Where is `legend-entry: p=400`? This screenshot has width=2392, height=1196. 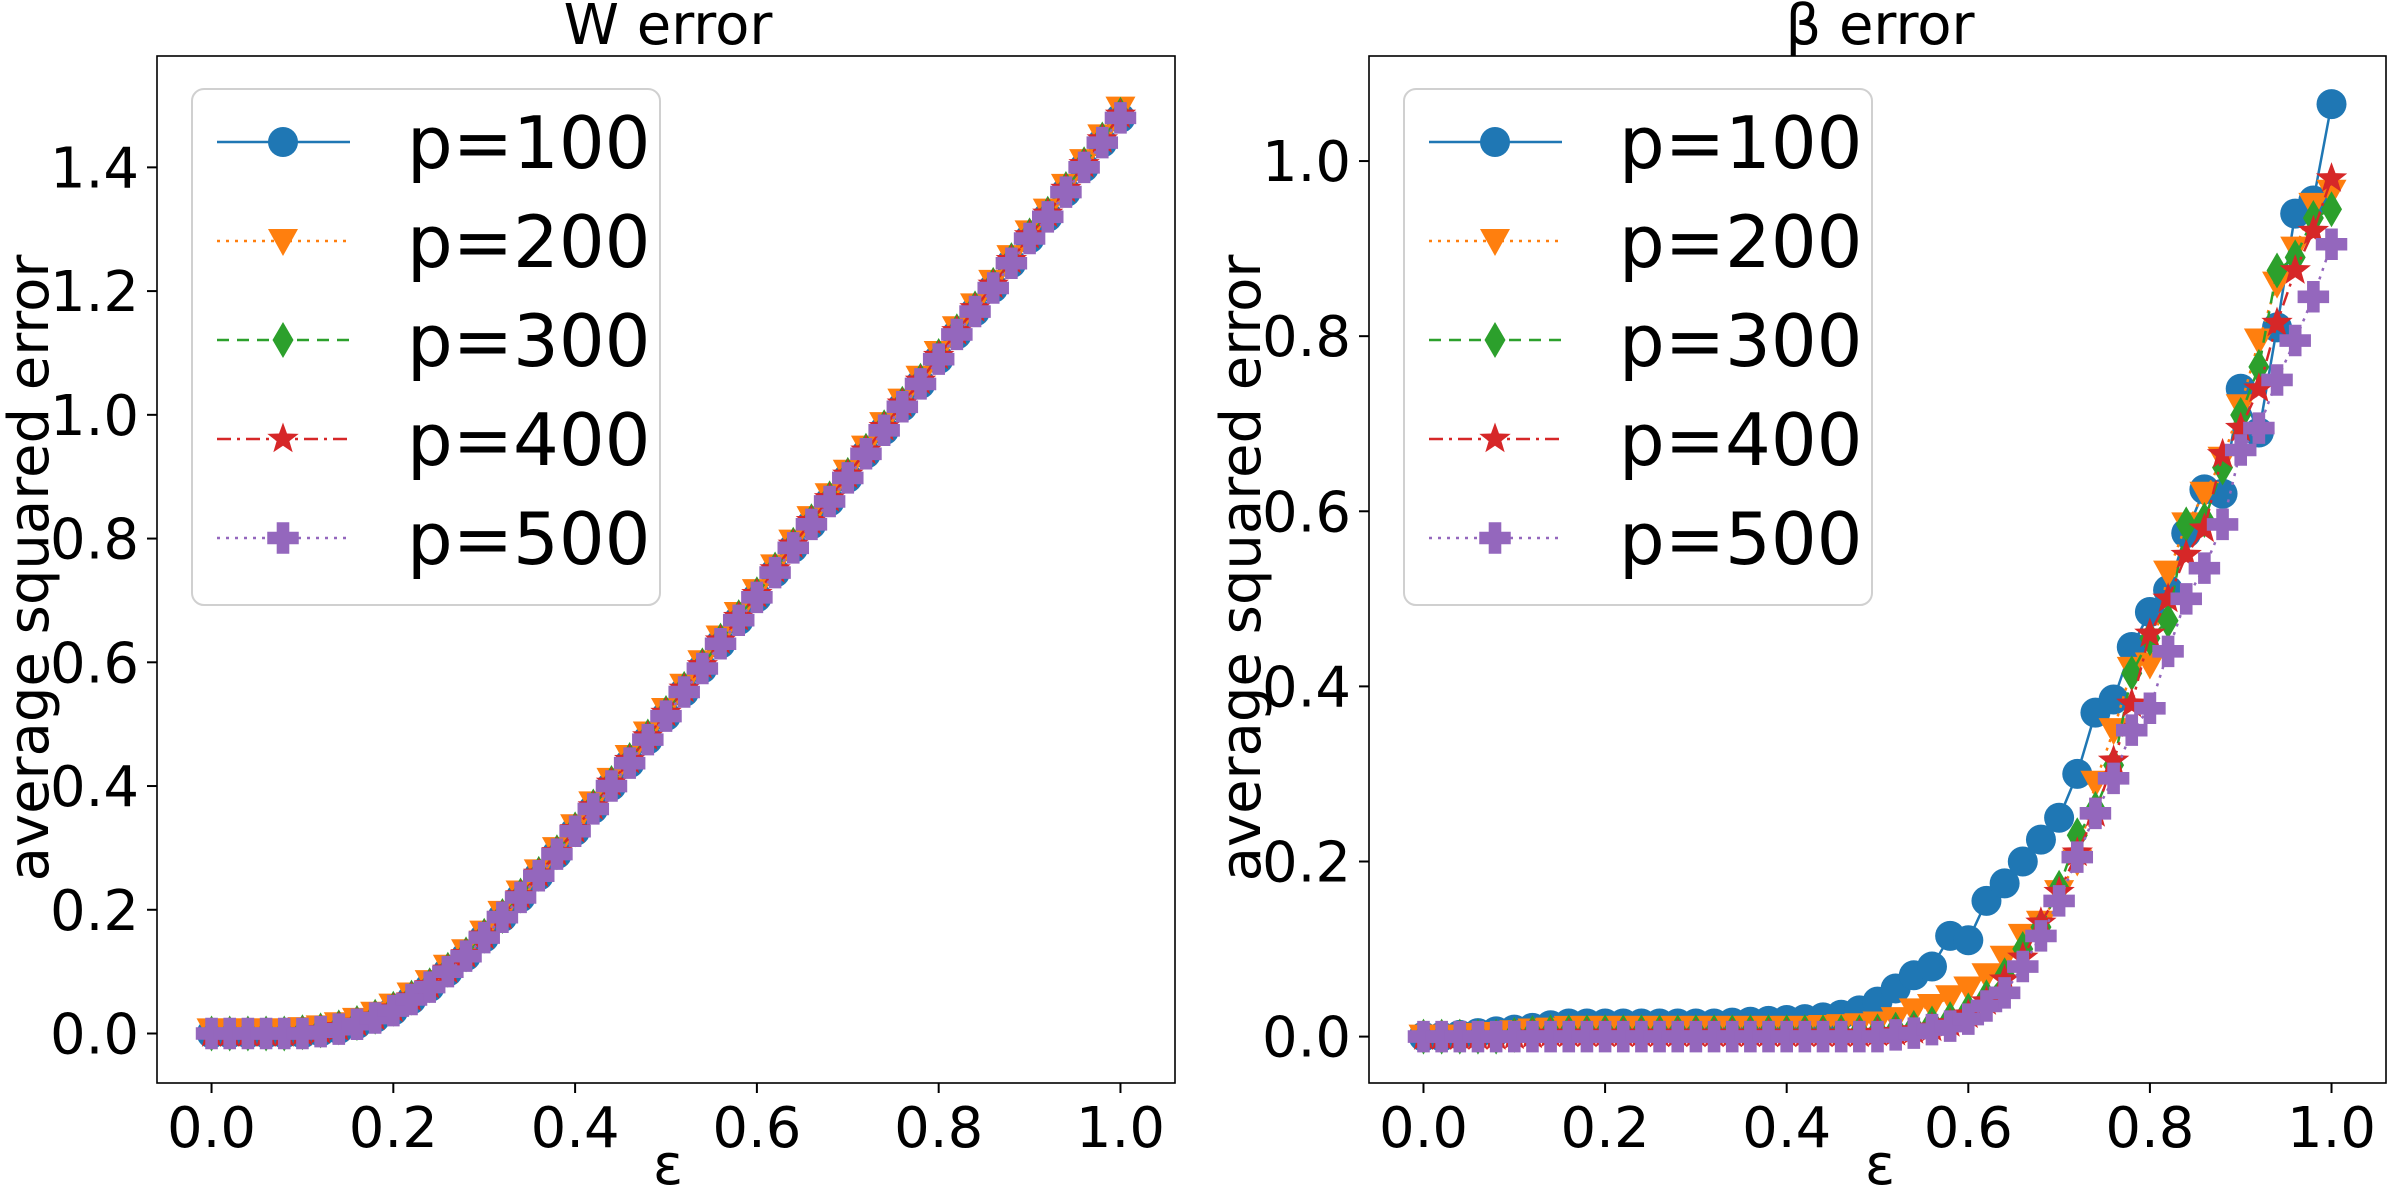
legend-entry: p=400 is located at coordinates (433, 440).